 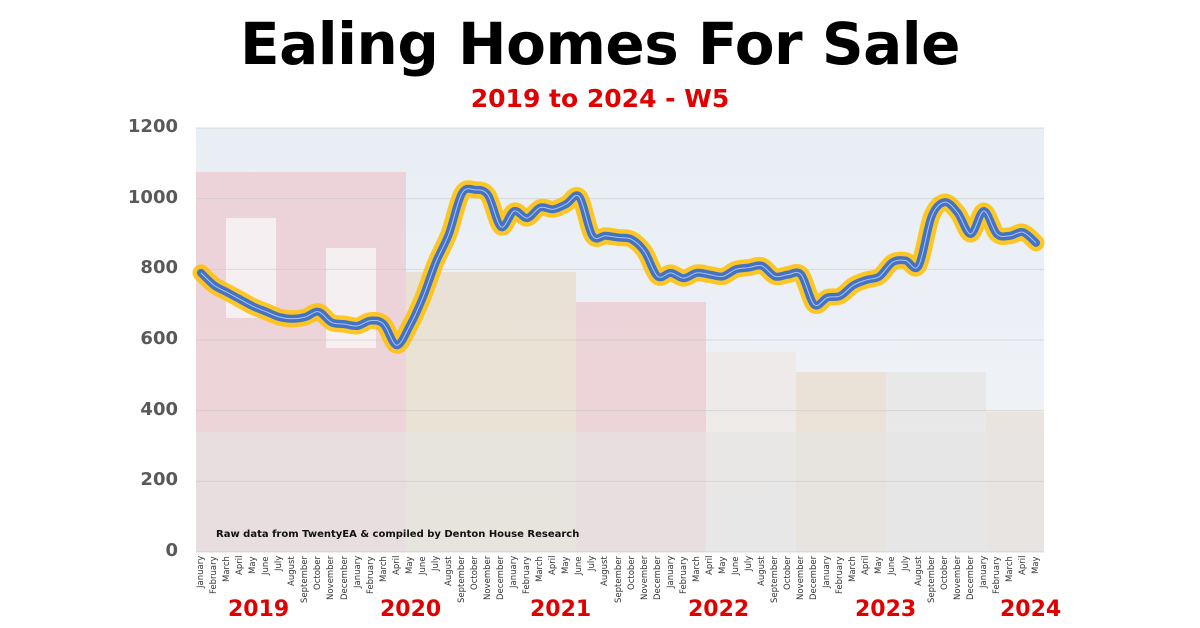 What do you see at coordinates (411, 609) in the screenshot?
I see `year-label: 2020` at bounding box center [411, 609].